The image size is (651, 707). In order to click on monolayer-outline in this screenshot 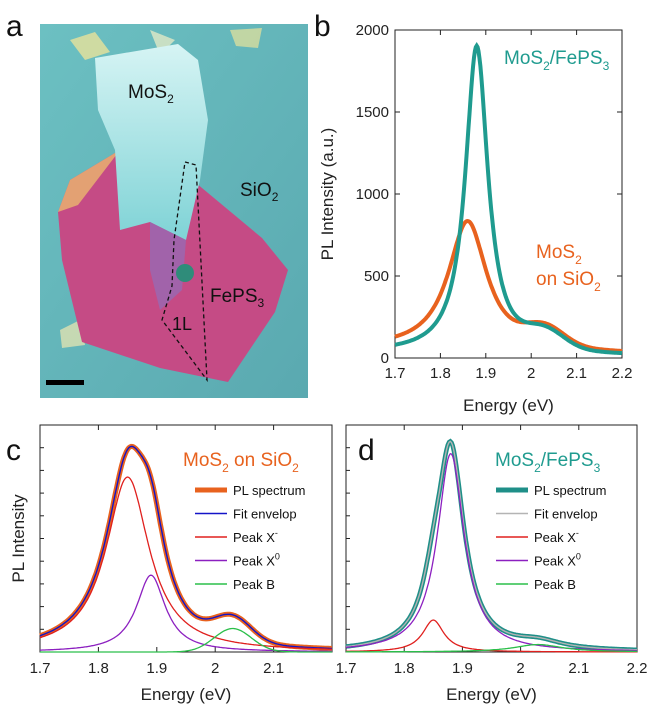, I will do `click(184, 272)`.